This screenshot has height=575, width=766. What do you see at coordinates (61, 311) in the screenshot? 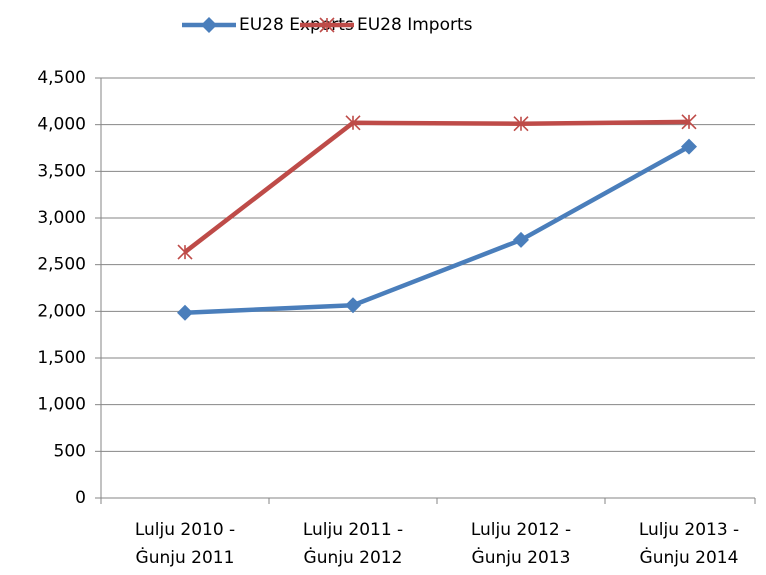
I see `y-tick-label: 2,000` at bounding box center [61, 311].